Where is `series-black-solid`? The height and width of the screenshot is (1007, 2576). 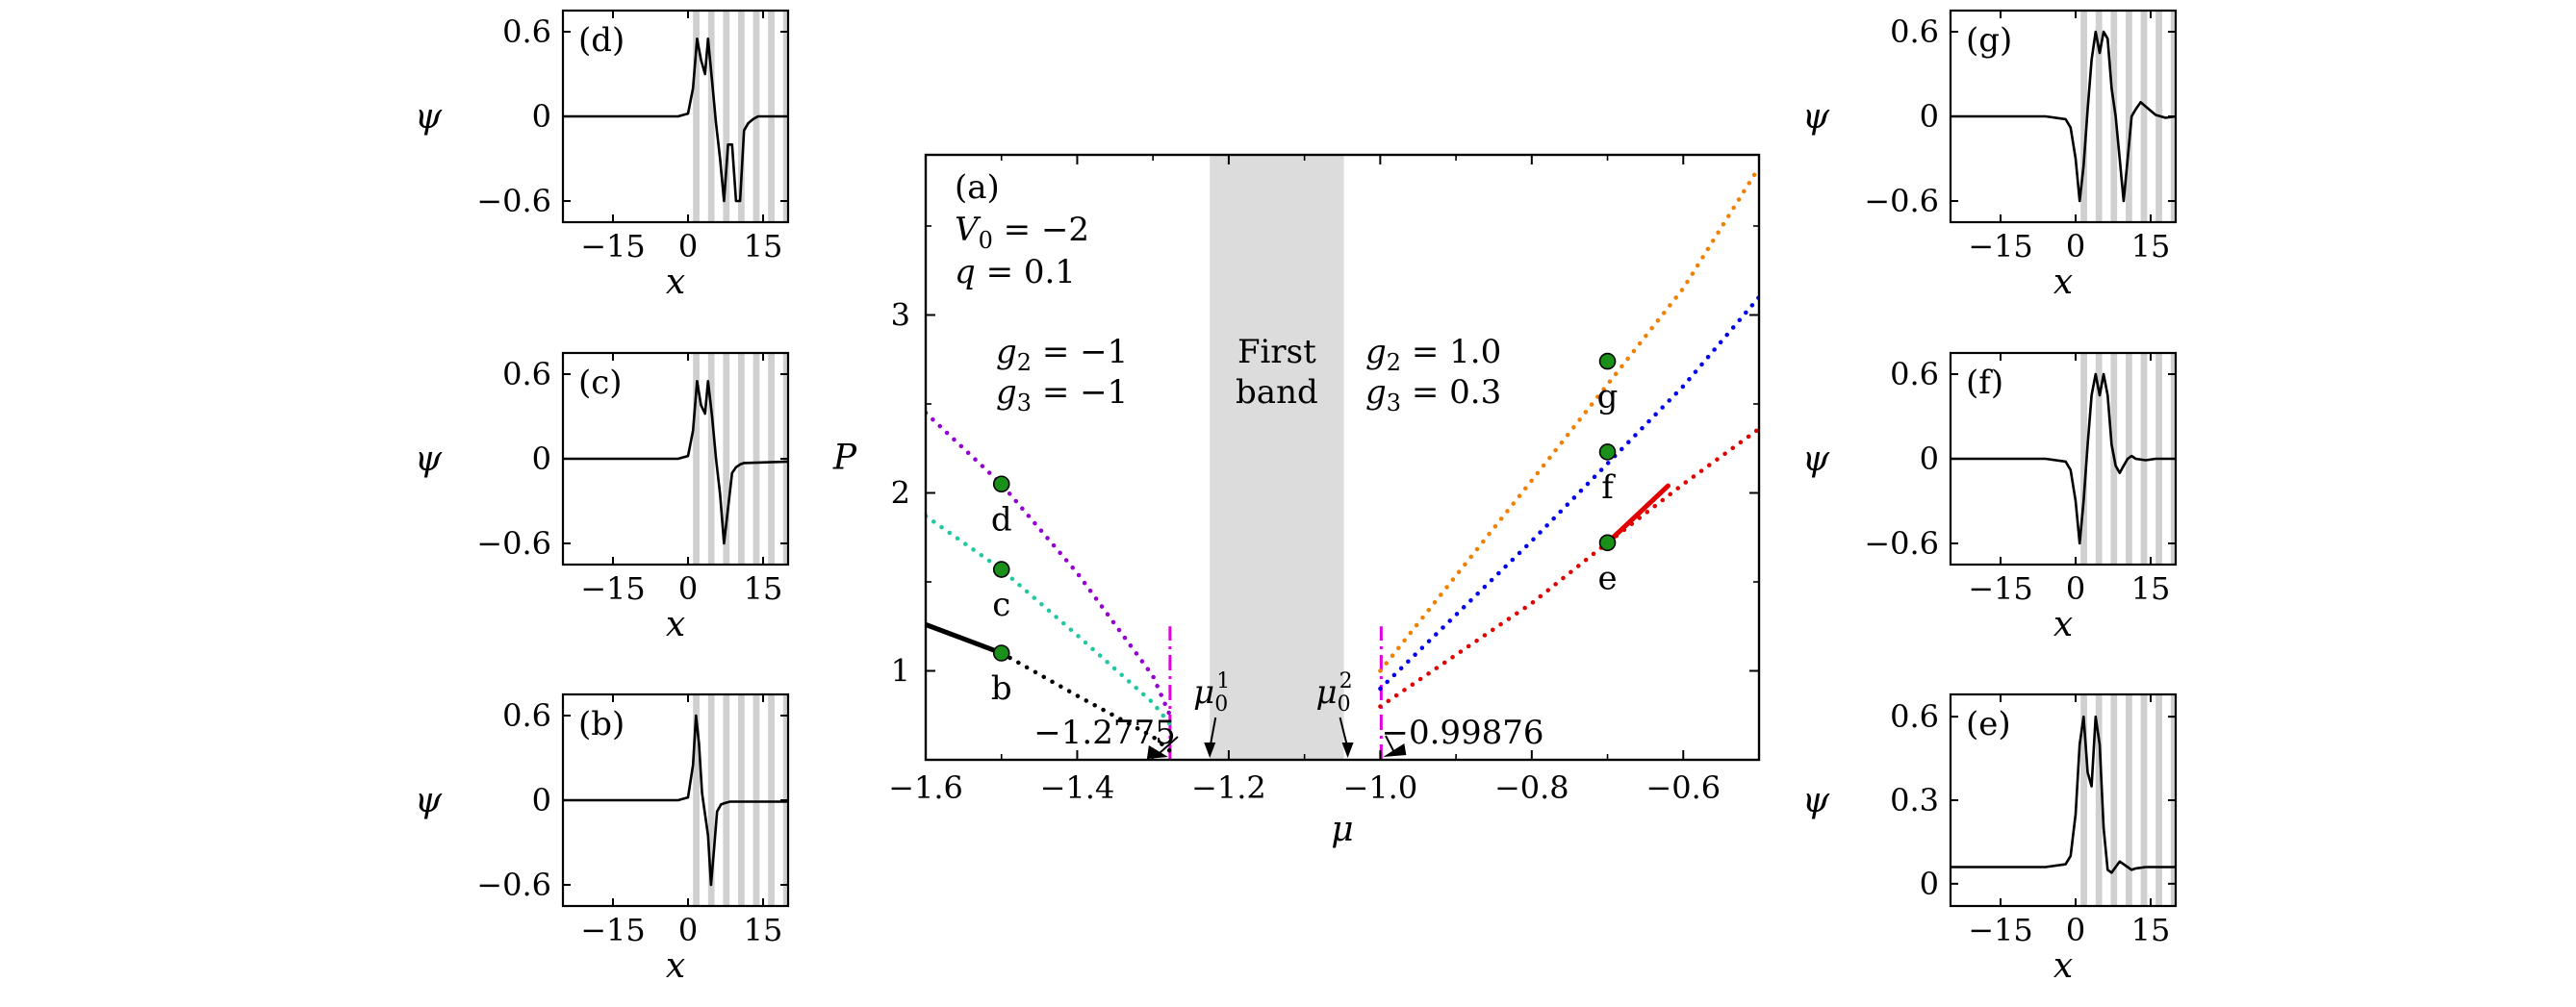 series-black-solid is located at coordinates (965, 638).